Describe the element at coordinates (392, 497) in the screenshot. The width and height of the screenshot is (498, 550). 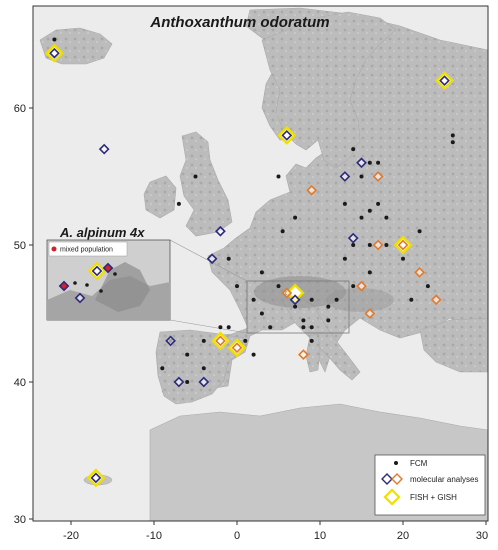
I see `legend-fish-marker` at that location.